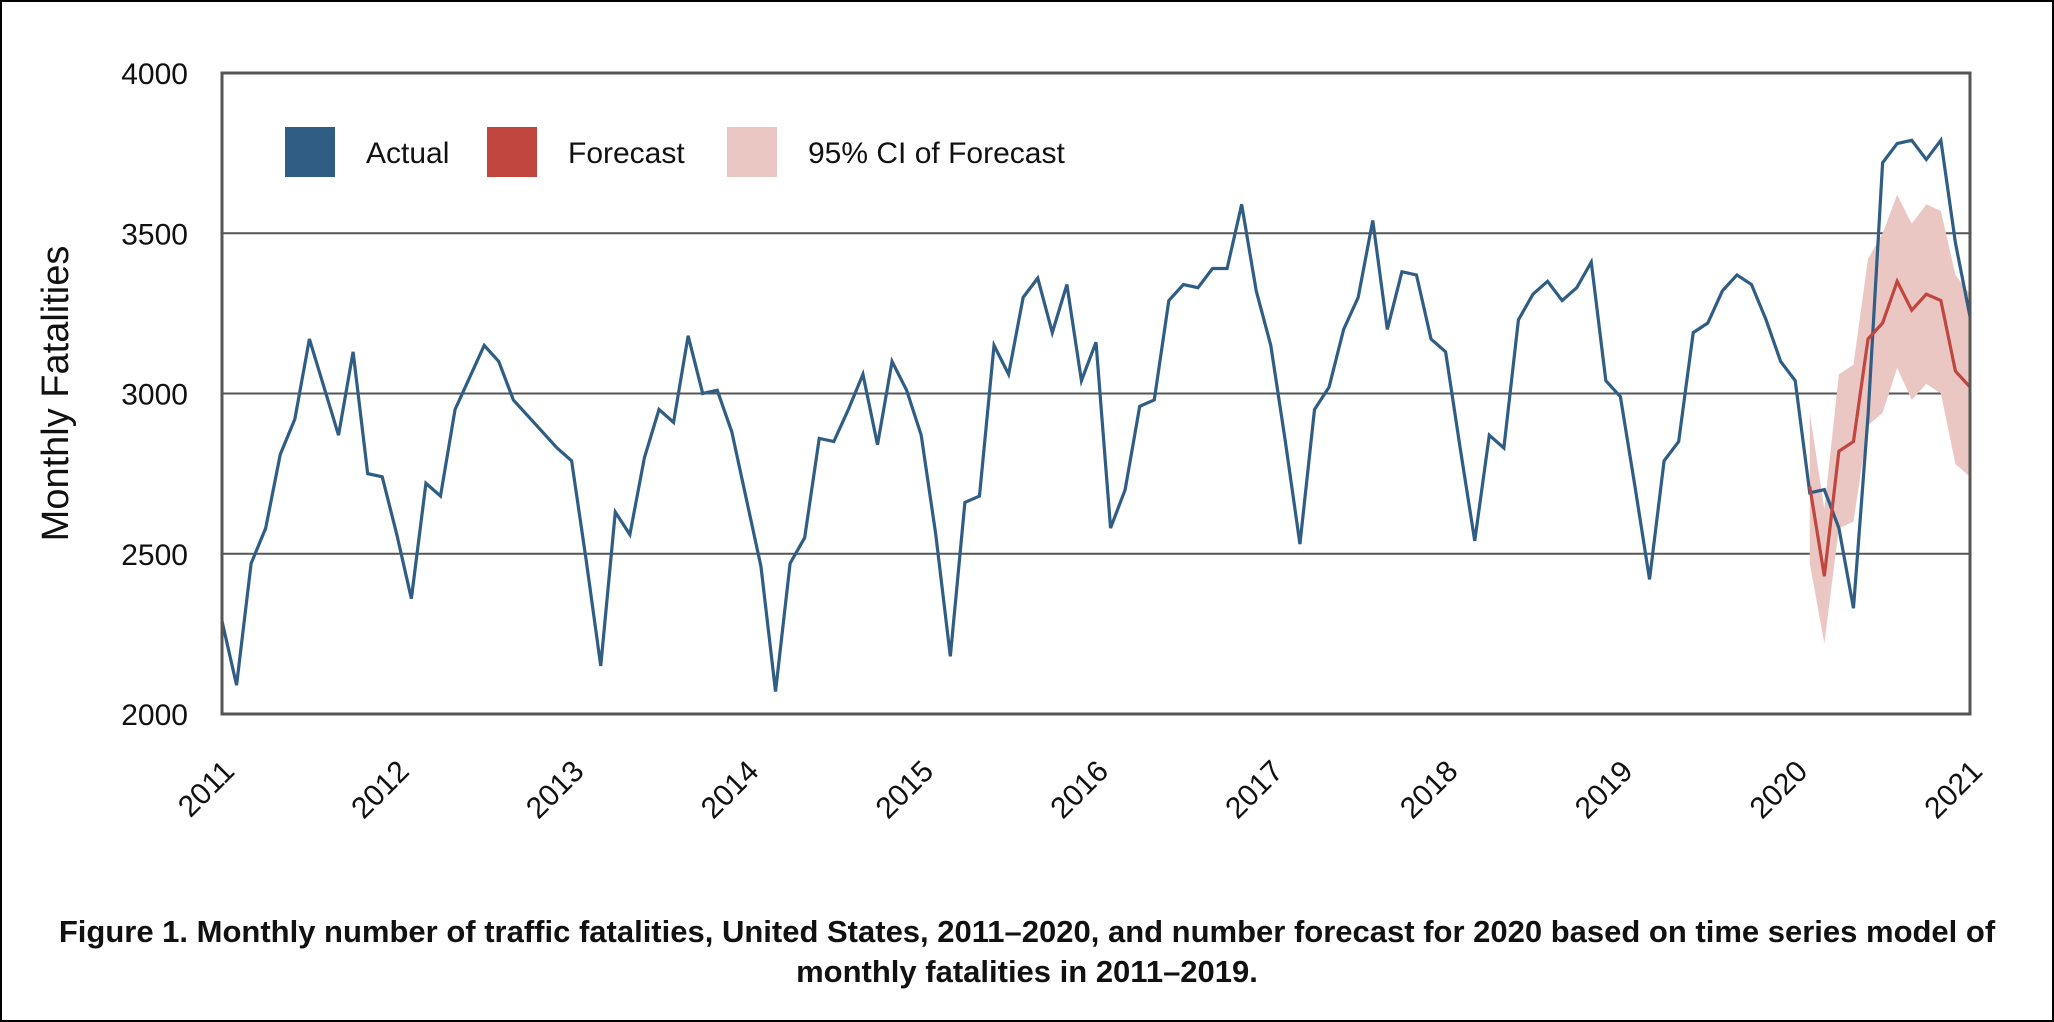  Describe the element at coordinates (1779, 790) in the screenshot. I see `x-tick-label: 2020` at that location.